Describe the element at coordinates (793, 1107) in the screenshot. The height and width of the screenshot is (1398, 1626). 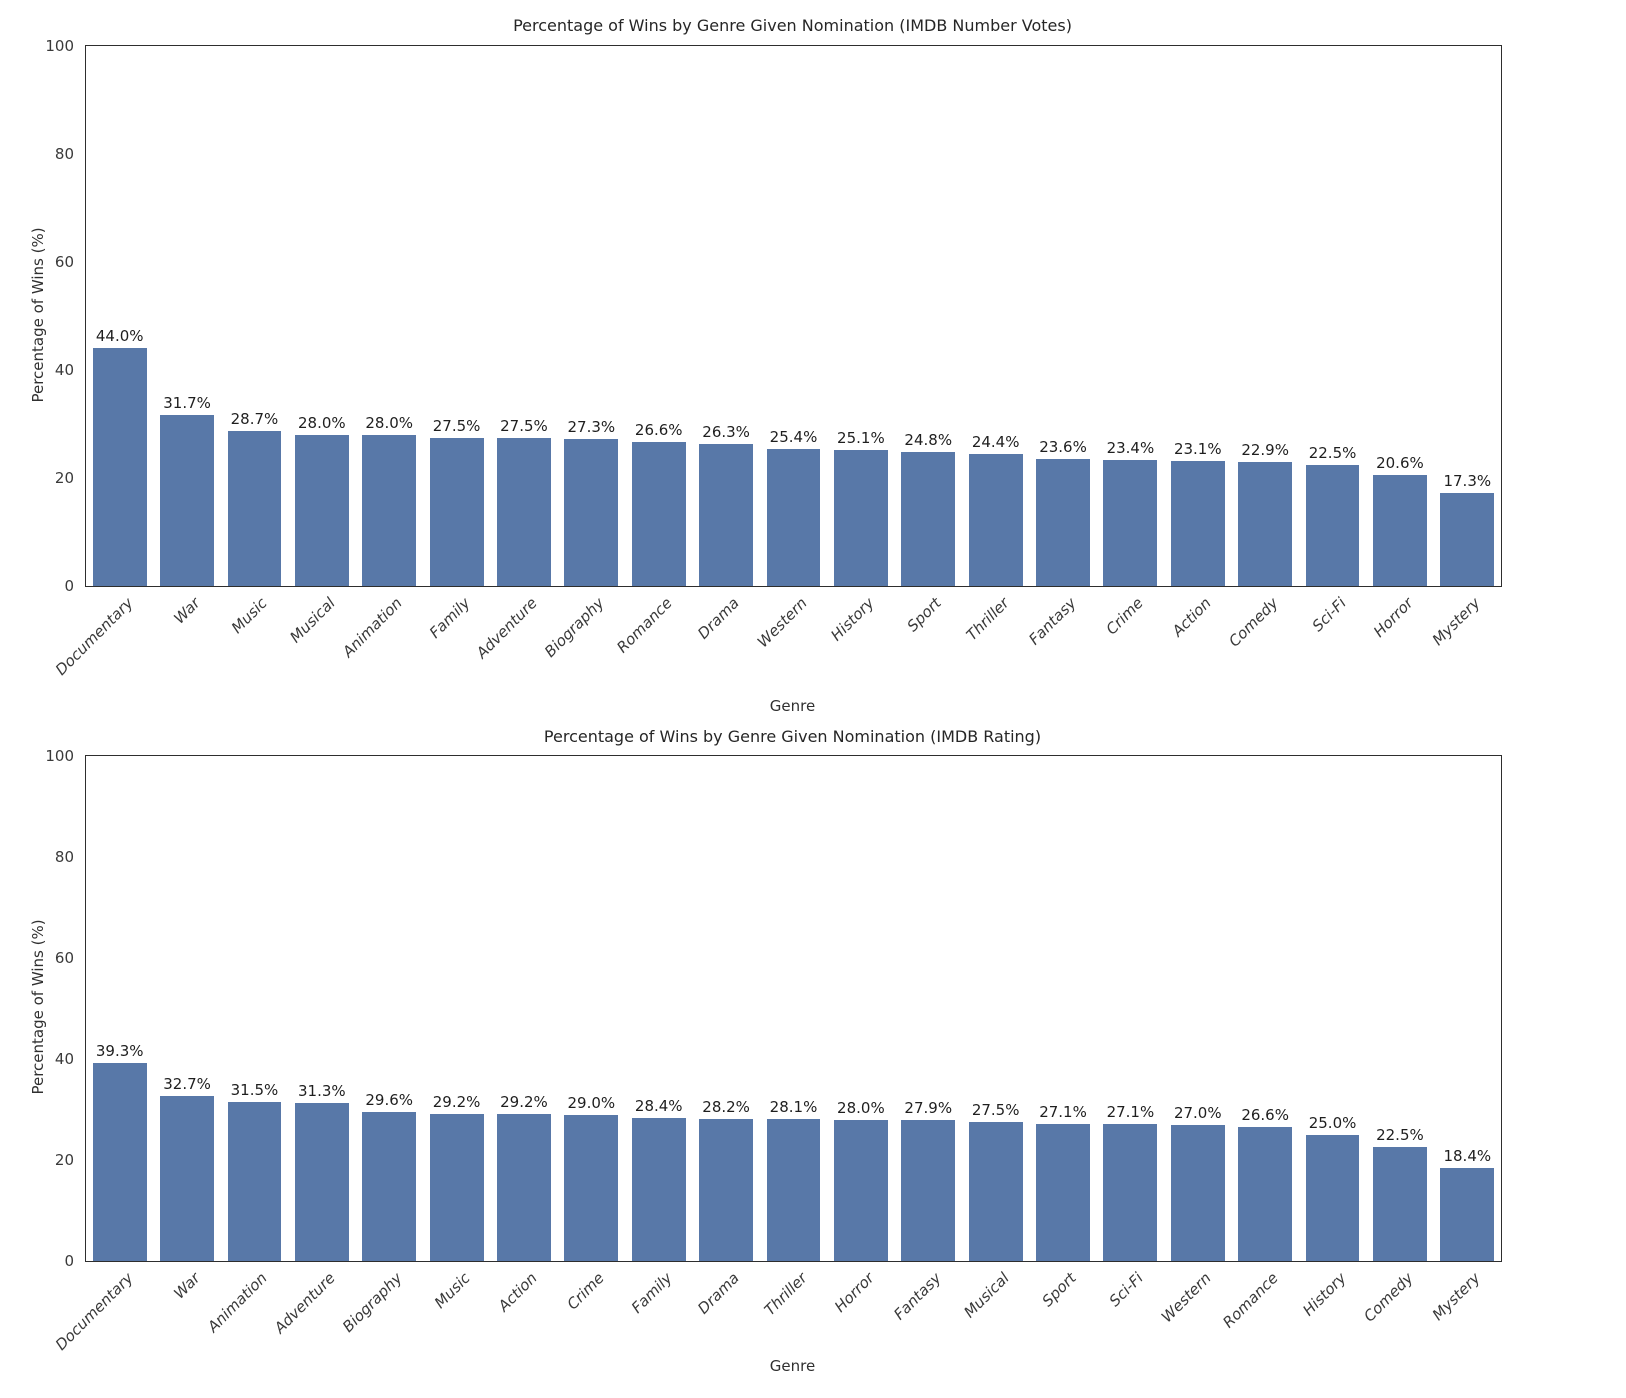
I see `bar-value-label: 28.1%` at that location.